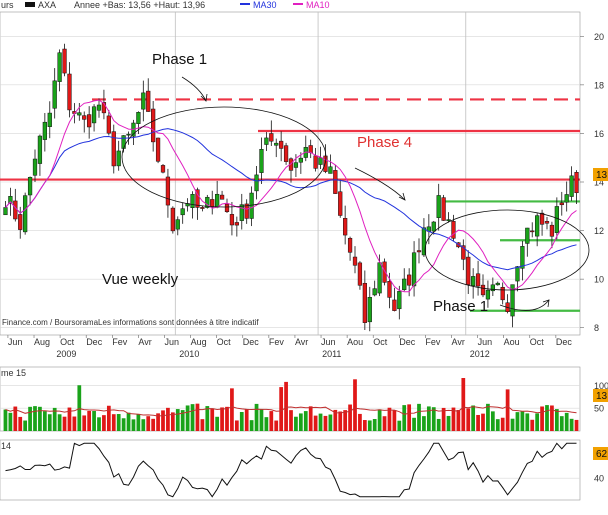 This screenshot has height=515, width=608. What do you see at coordinates (599, 479) in the screenshot?
I see `oscillator-y-axis: 40` at bounding box center [599, 479].